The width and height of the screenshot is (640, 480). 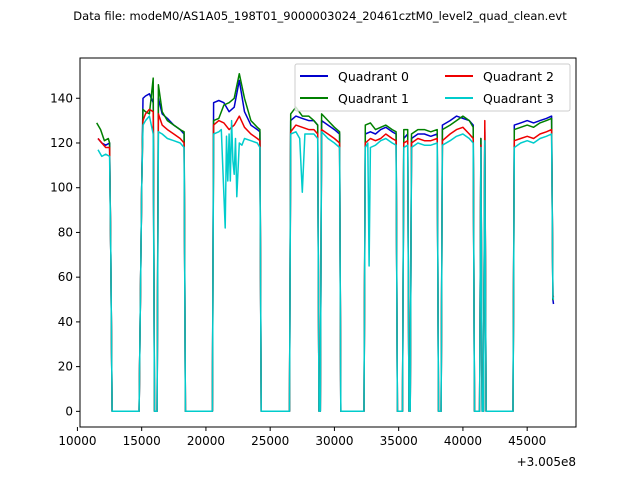 I want to click on y-tick-label: 20, so click(x=65, y=367).